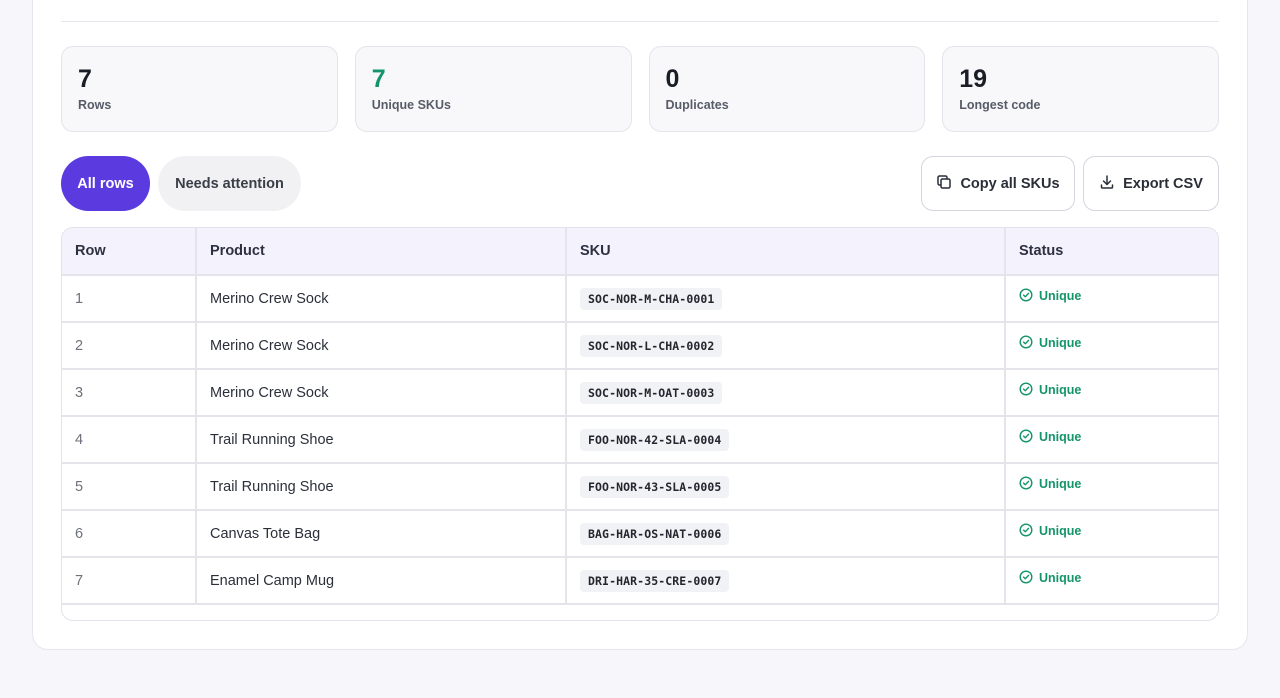 The height and width of the screenshot is (698, 1280). Describe the element at coordinates (944, 184) in the screenshot. I see `copy-icon` at that location.